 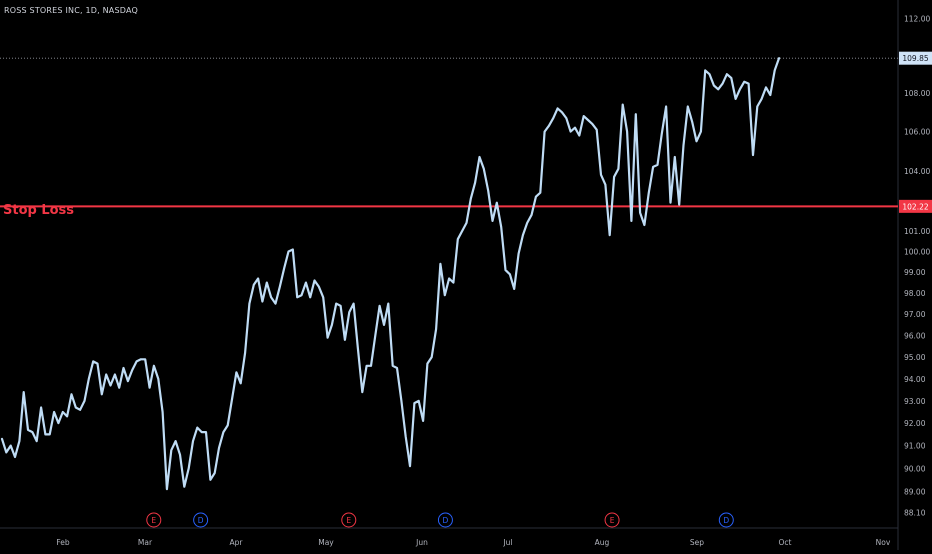 I want to click on y-tick-label: 90.00, so click(x=915, y=468).